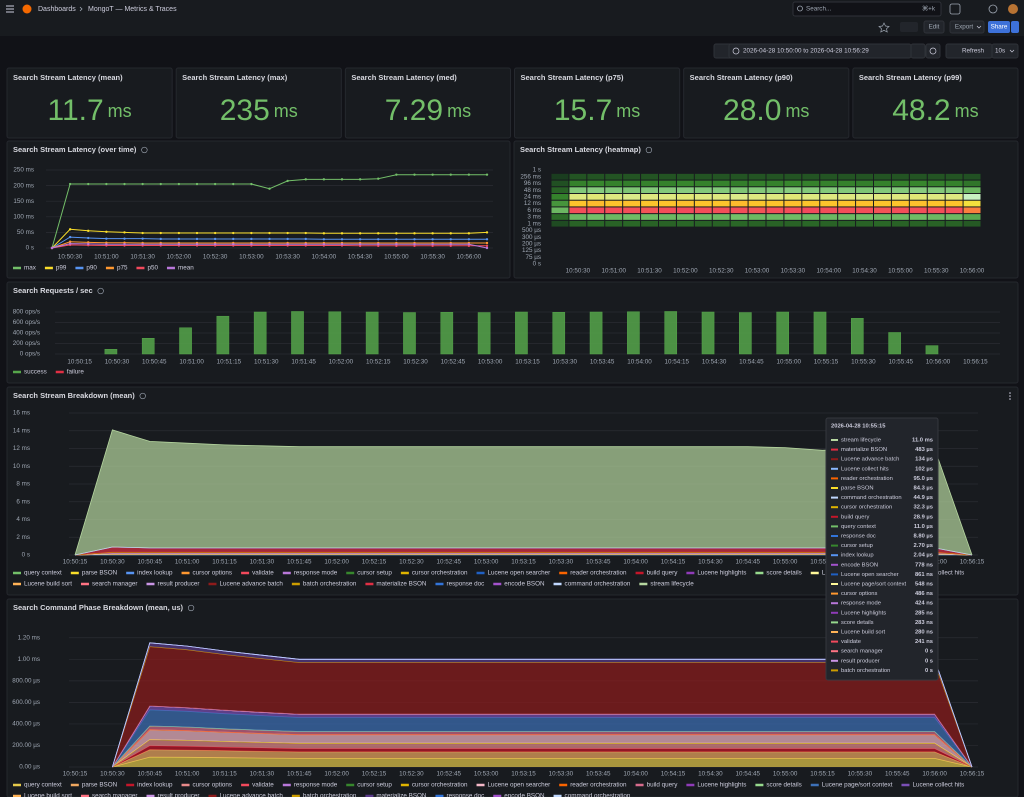 The width and height of the screenshot is (1024, 797). I want to click on menu-icon, so click(10, 9).